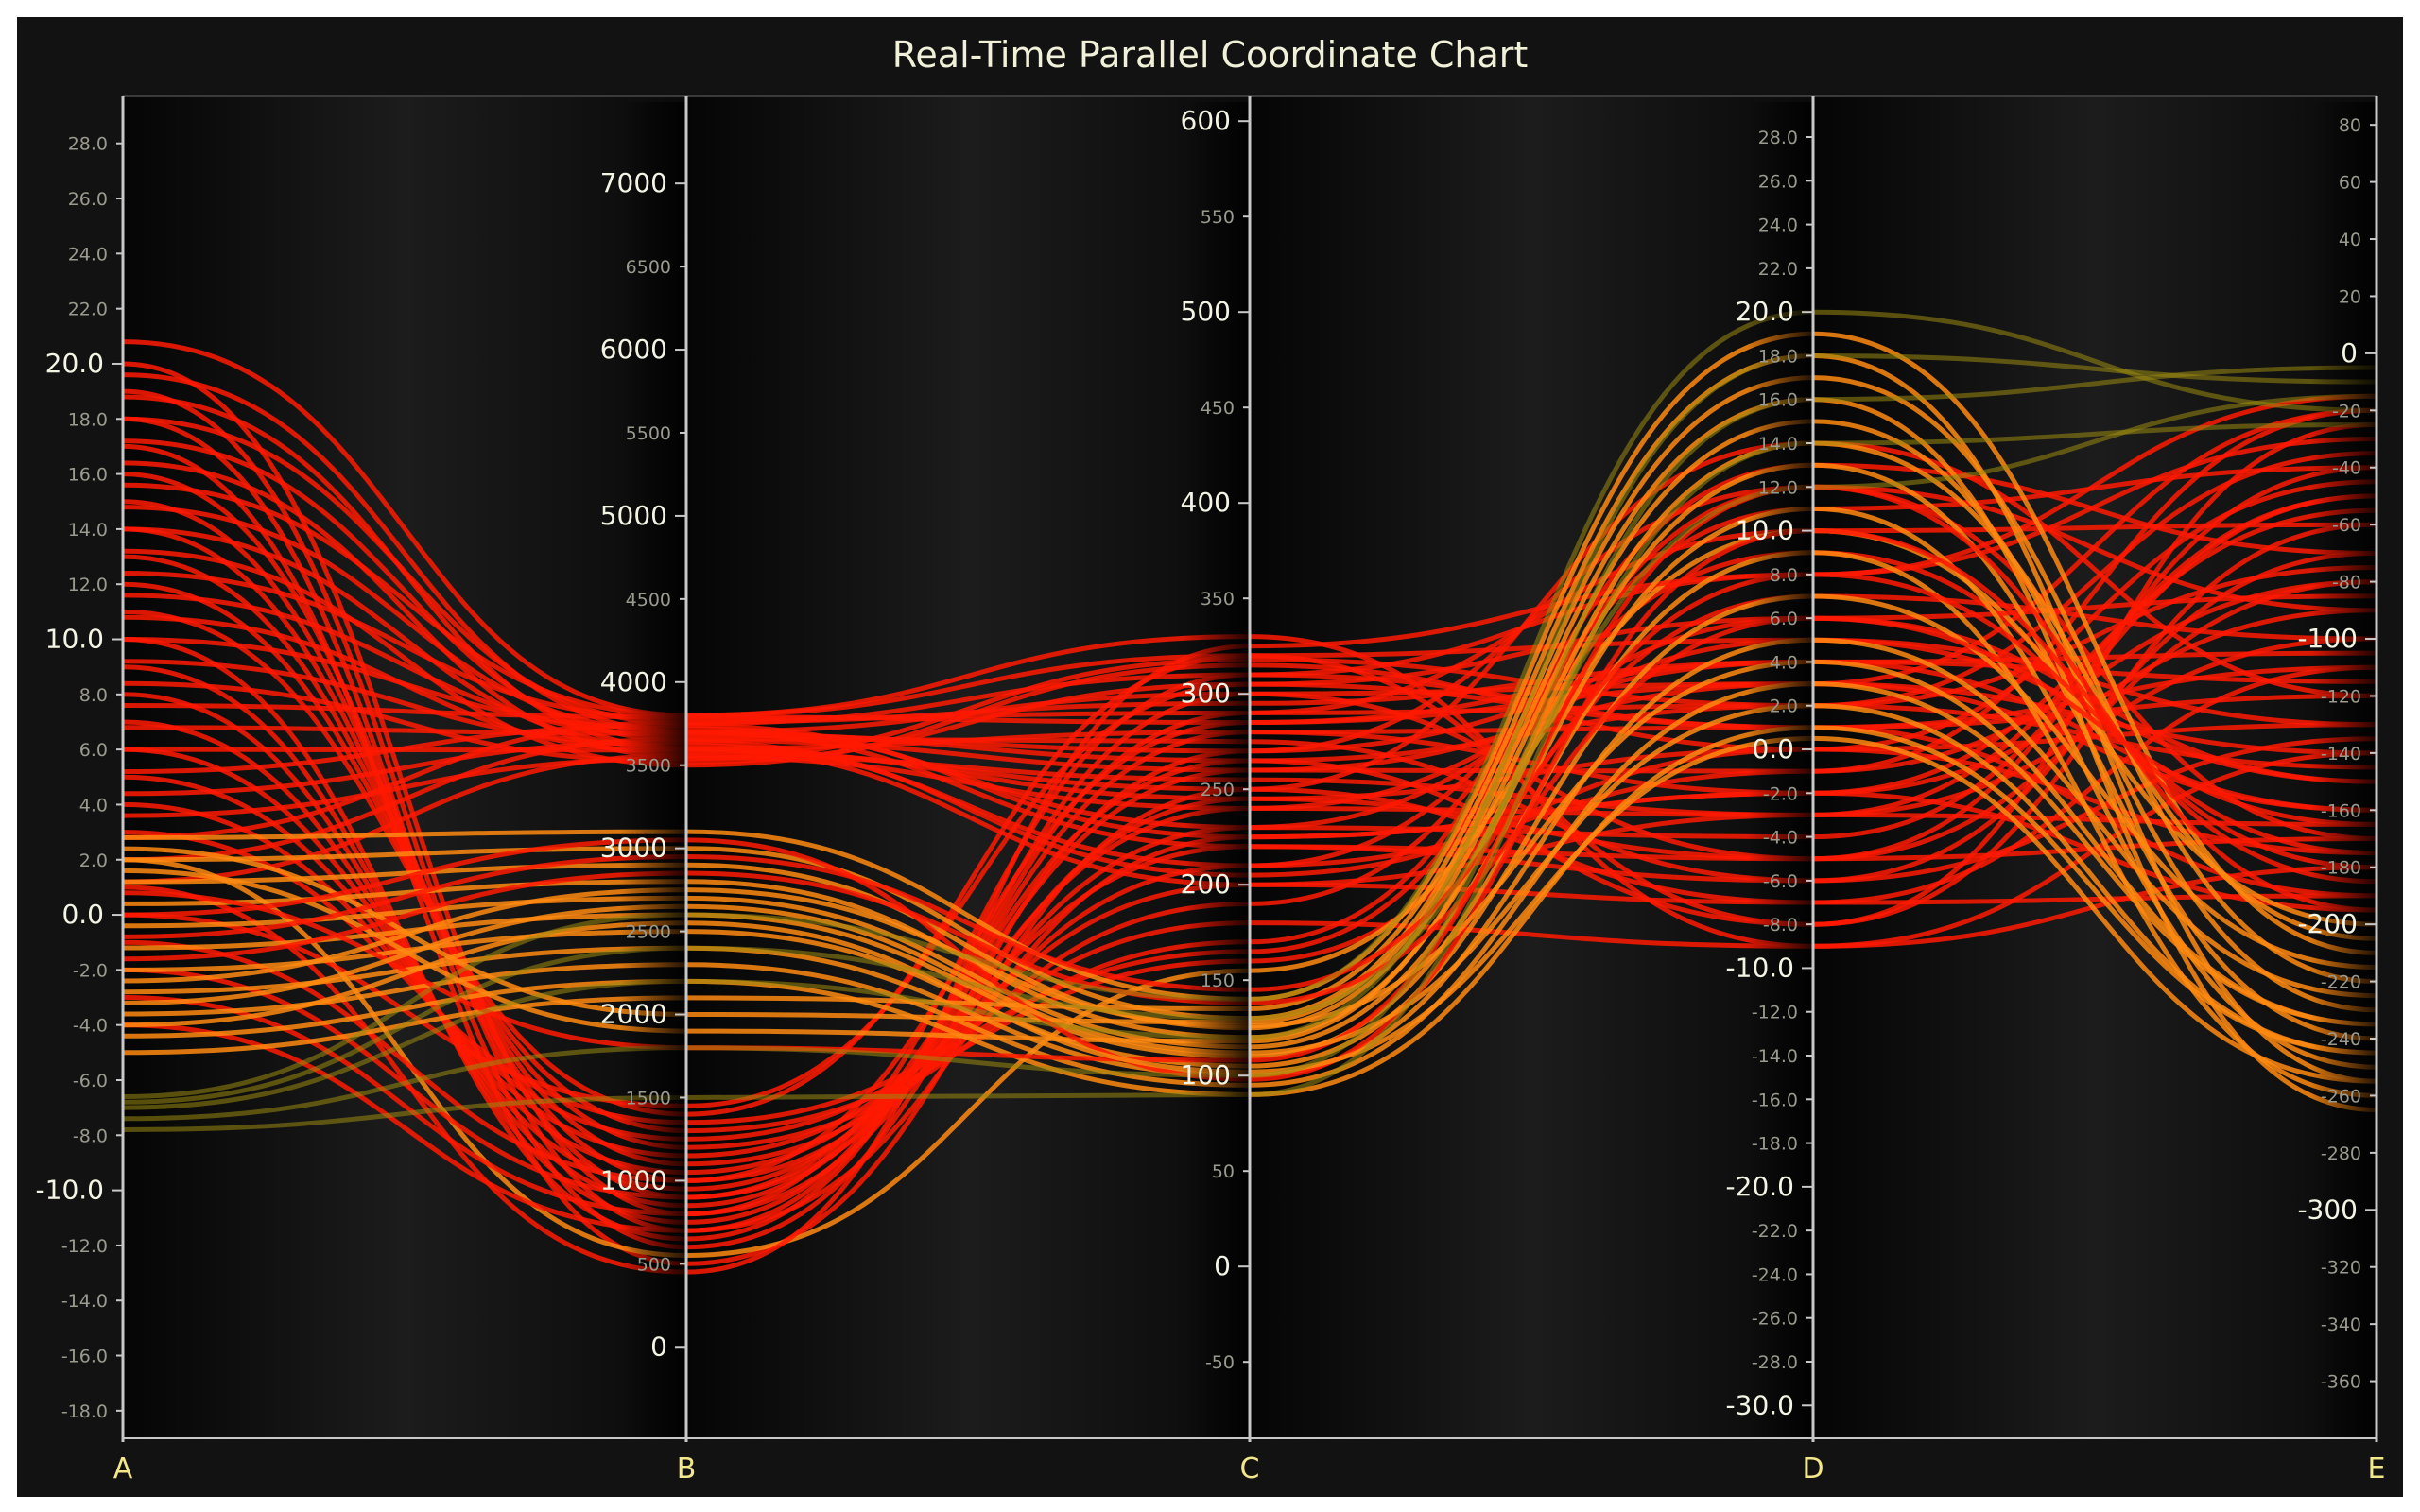 The height and width of the screenshot is (1512, 2420). Describe the element at coordinates (1760, 1186) in the screenshot. I see `tick-label: -20.0` at that location.